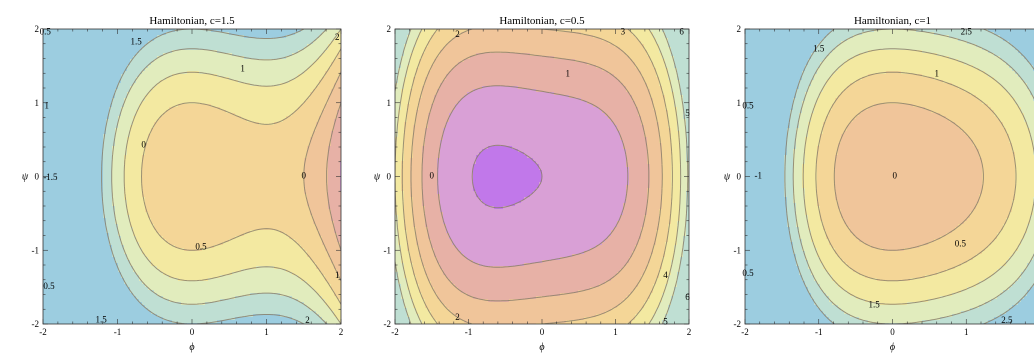 The image size is (1034, 360). What do you see at coordinates (665, 275) in the screenshot?
I see `contour-label: 4` at bounding box center [665, 275].